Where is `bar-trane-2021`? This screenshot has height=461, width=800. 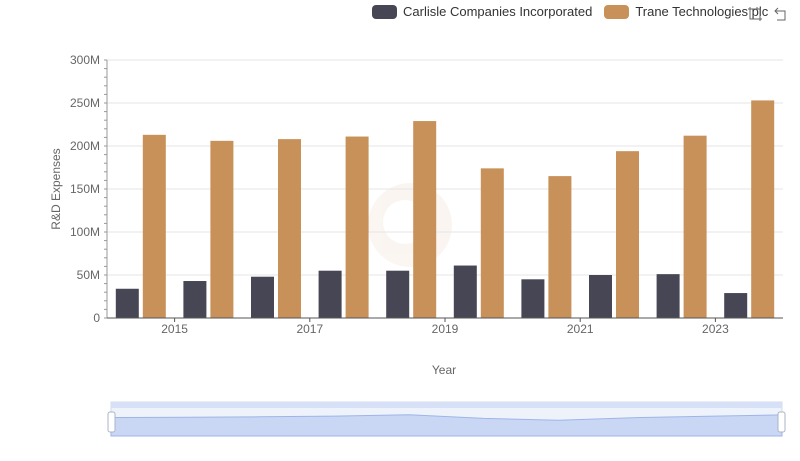 bar-trane-2021 is located at coordinates (627, 234).